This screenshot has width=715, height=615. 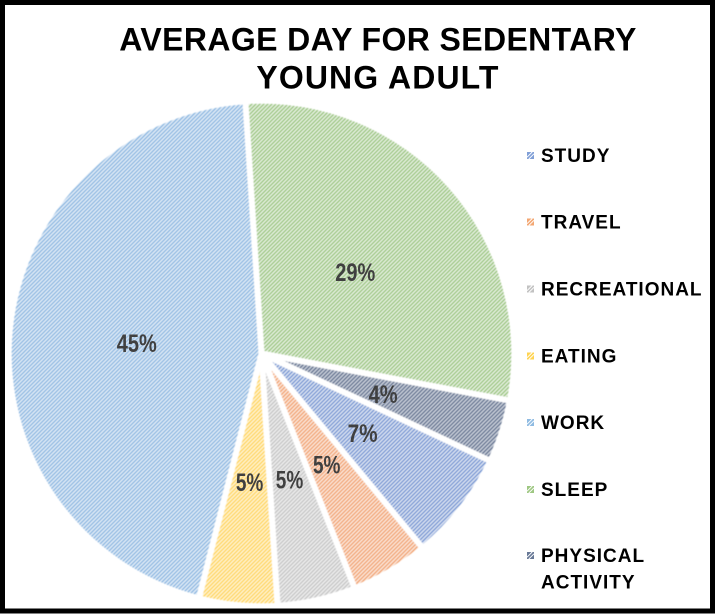 I want to click on svg-text: STUDY, so click(x=575, y=156).